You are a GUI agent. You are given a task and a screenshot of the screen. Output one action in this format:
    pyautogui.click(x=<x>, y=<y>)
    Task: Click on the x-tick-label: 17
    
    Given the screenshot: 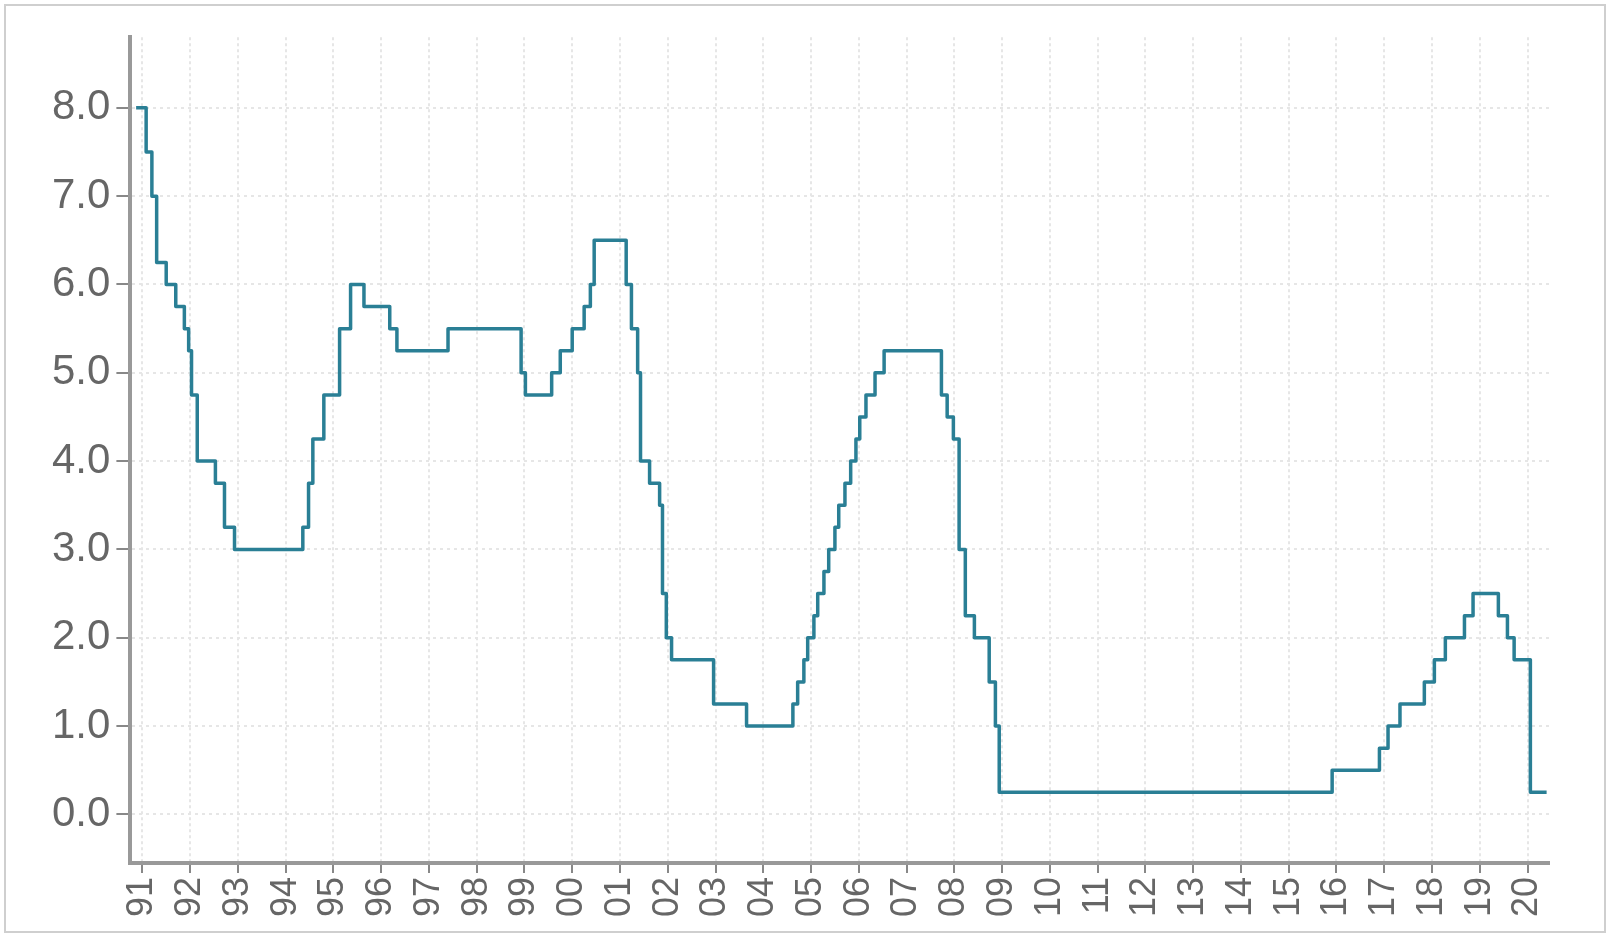 What is the action you would take?
    pyautogui.click(x=1382, y=896)
    